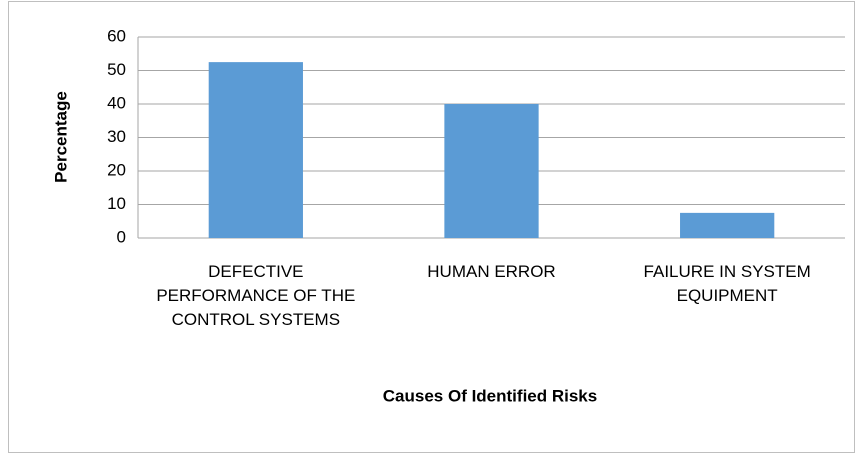  What do you see at coordinates (116, 35) in the screenshot?
I see `y-tick-label: 60` at bounding box center [116, 35].